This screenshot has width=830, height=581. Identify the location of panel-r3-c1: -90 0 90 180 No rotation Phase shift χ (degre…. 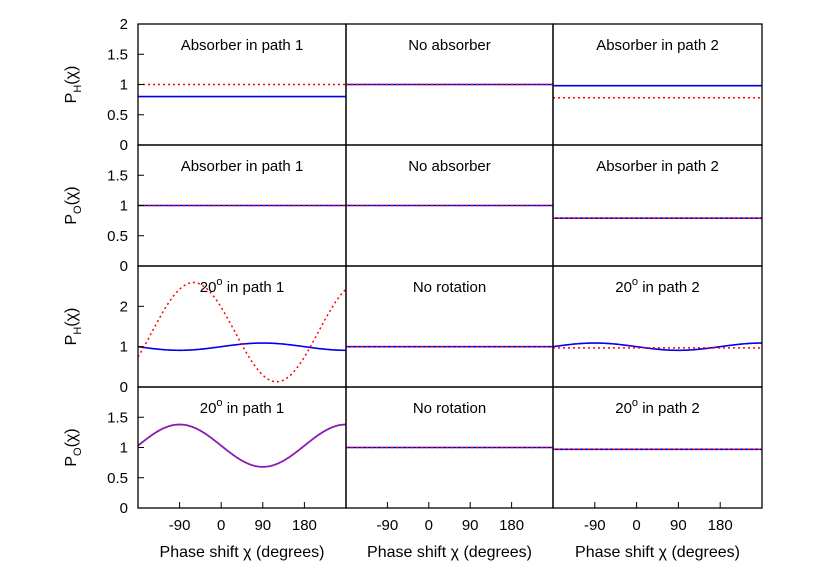
(449, 473).